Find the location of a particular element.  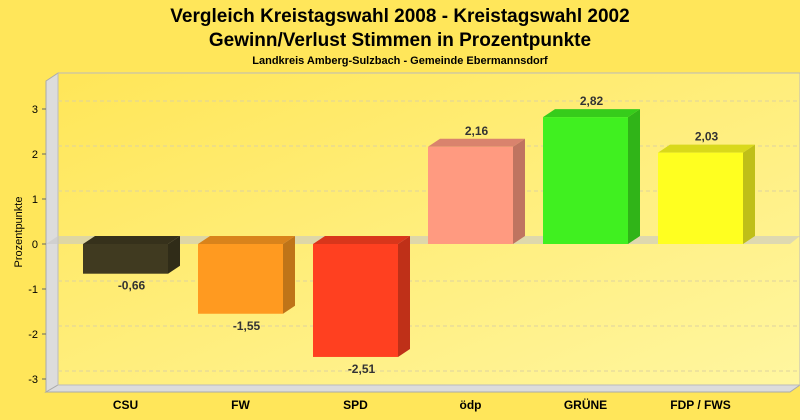

chart-subtitle: Gewinn/Verlust Stimmen in Prozentpunkte is located at coordinates (400, 40).